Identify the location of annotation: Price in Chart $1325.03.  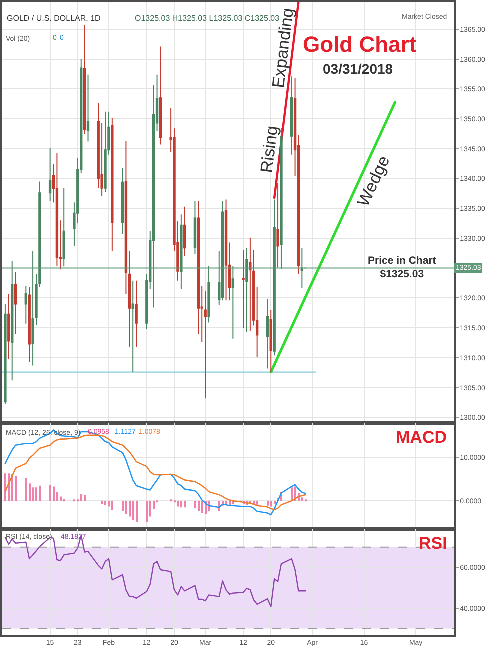
(402, 268).